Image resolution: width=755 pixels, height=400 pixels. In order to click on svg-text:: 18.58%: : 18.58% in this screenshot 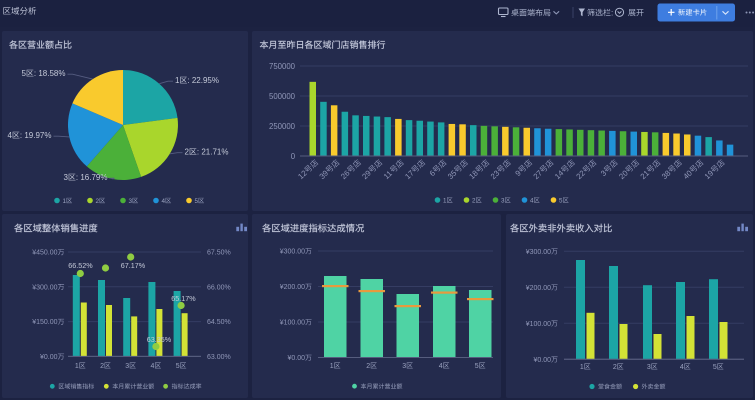, I will do `click(50, 73)`.